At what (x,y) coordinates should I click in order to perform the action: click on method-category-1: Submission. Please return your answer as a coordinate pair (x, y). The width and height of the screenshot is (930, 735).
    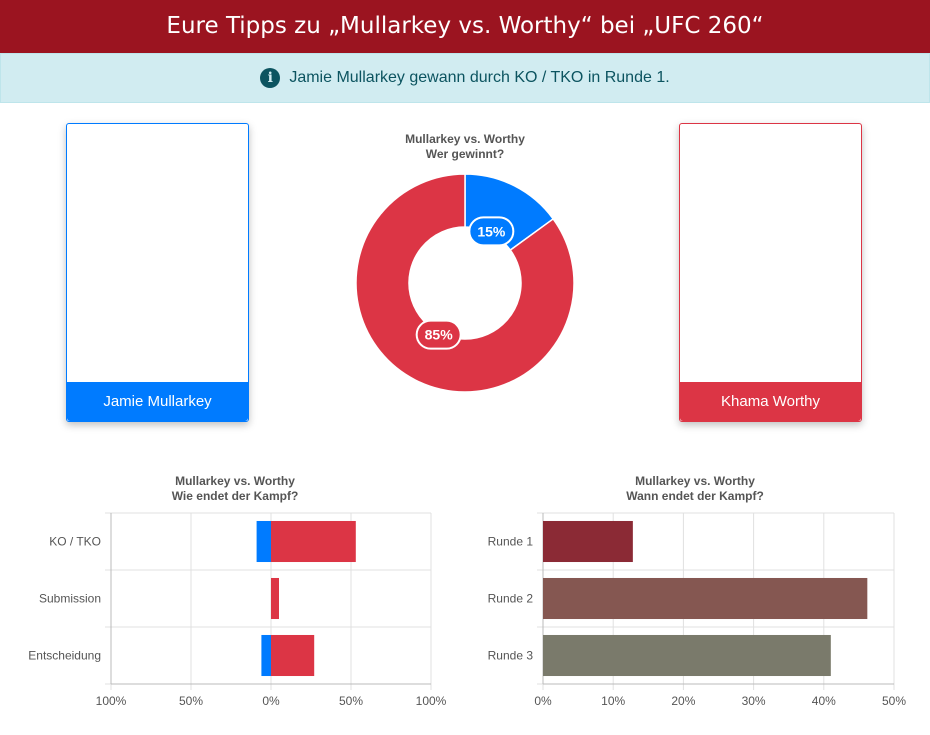
    Looking at the image, I should click on (70, 599).